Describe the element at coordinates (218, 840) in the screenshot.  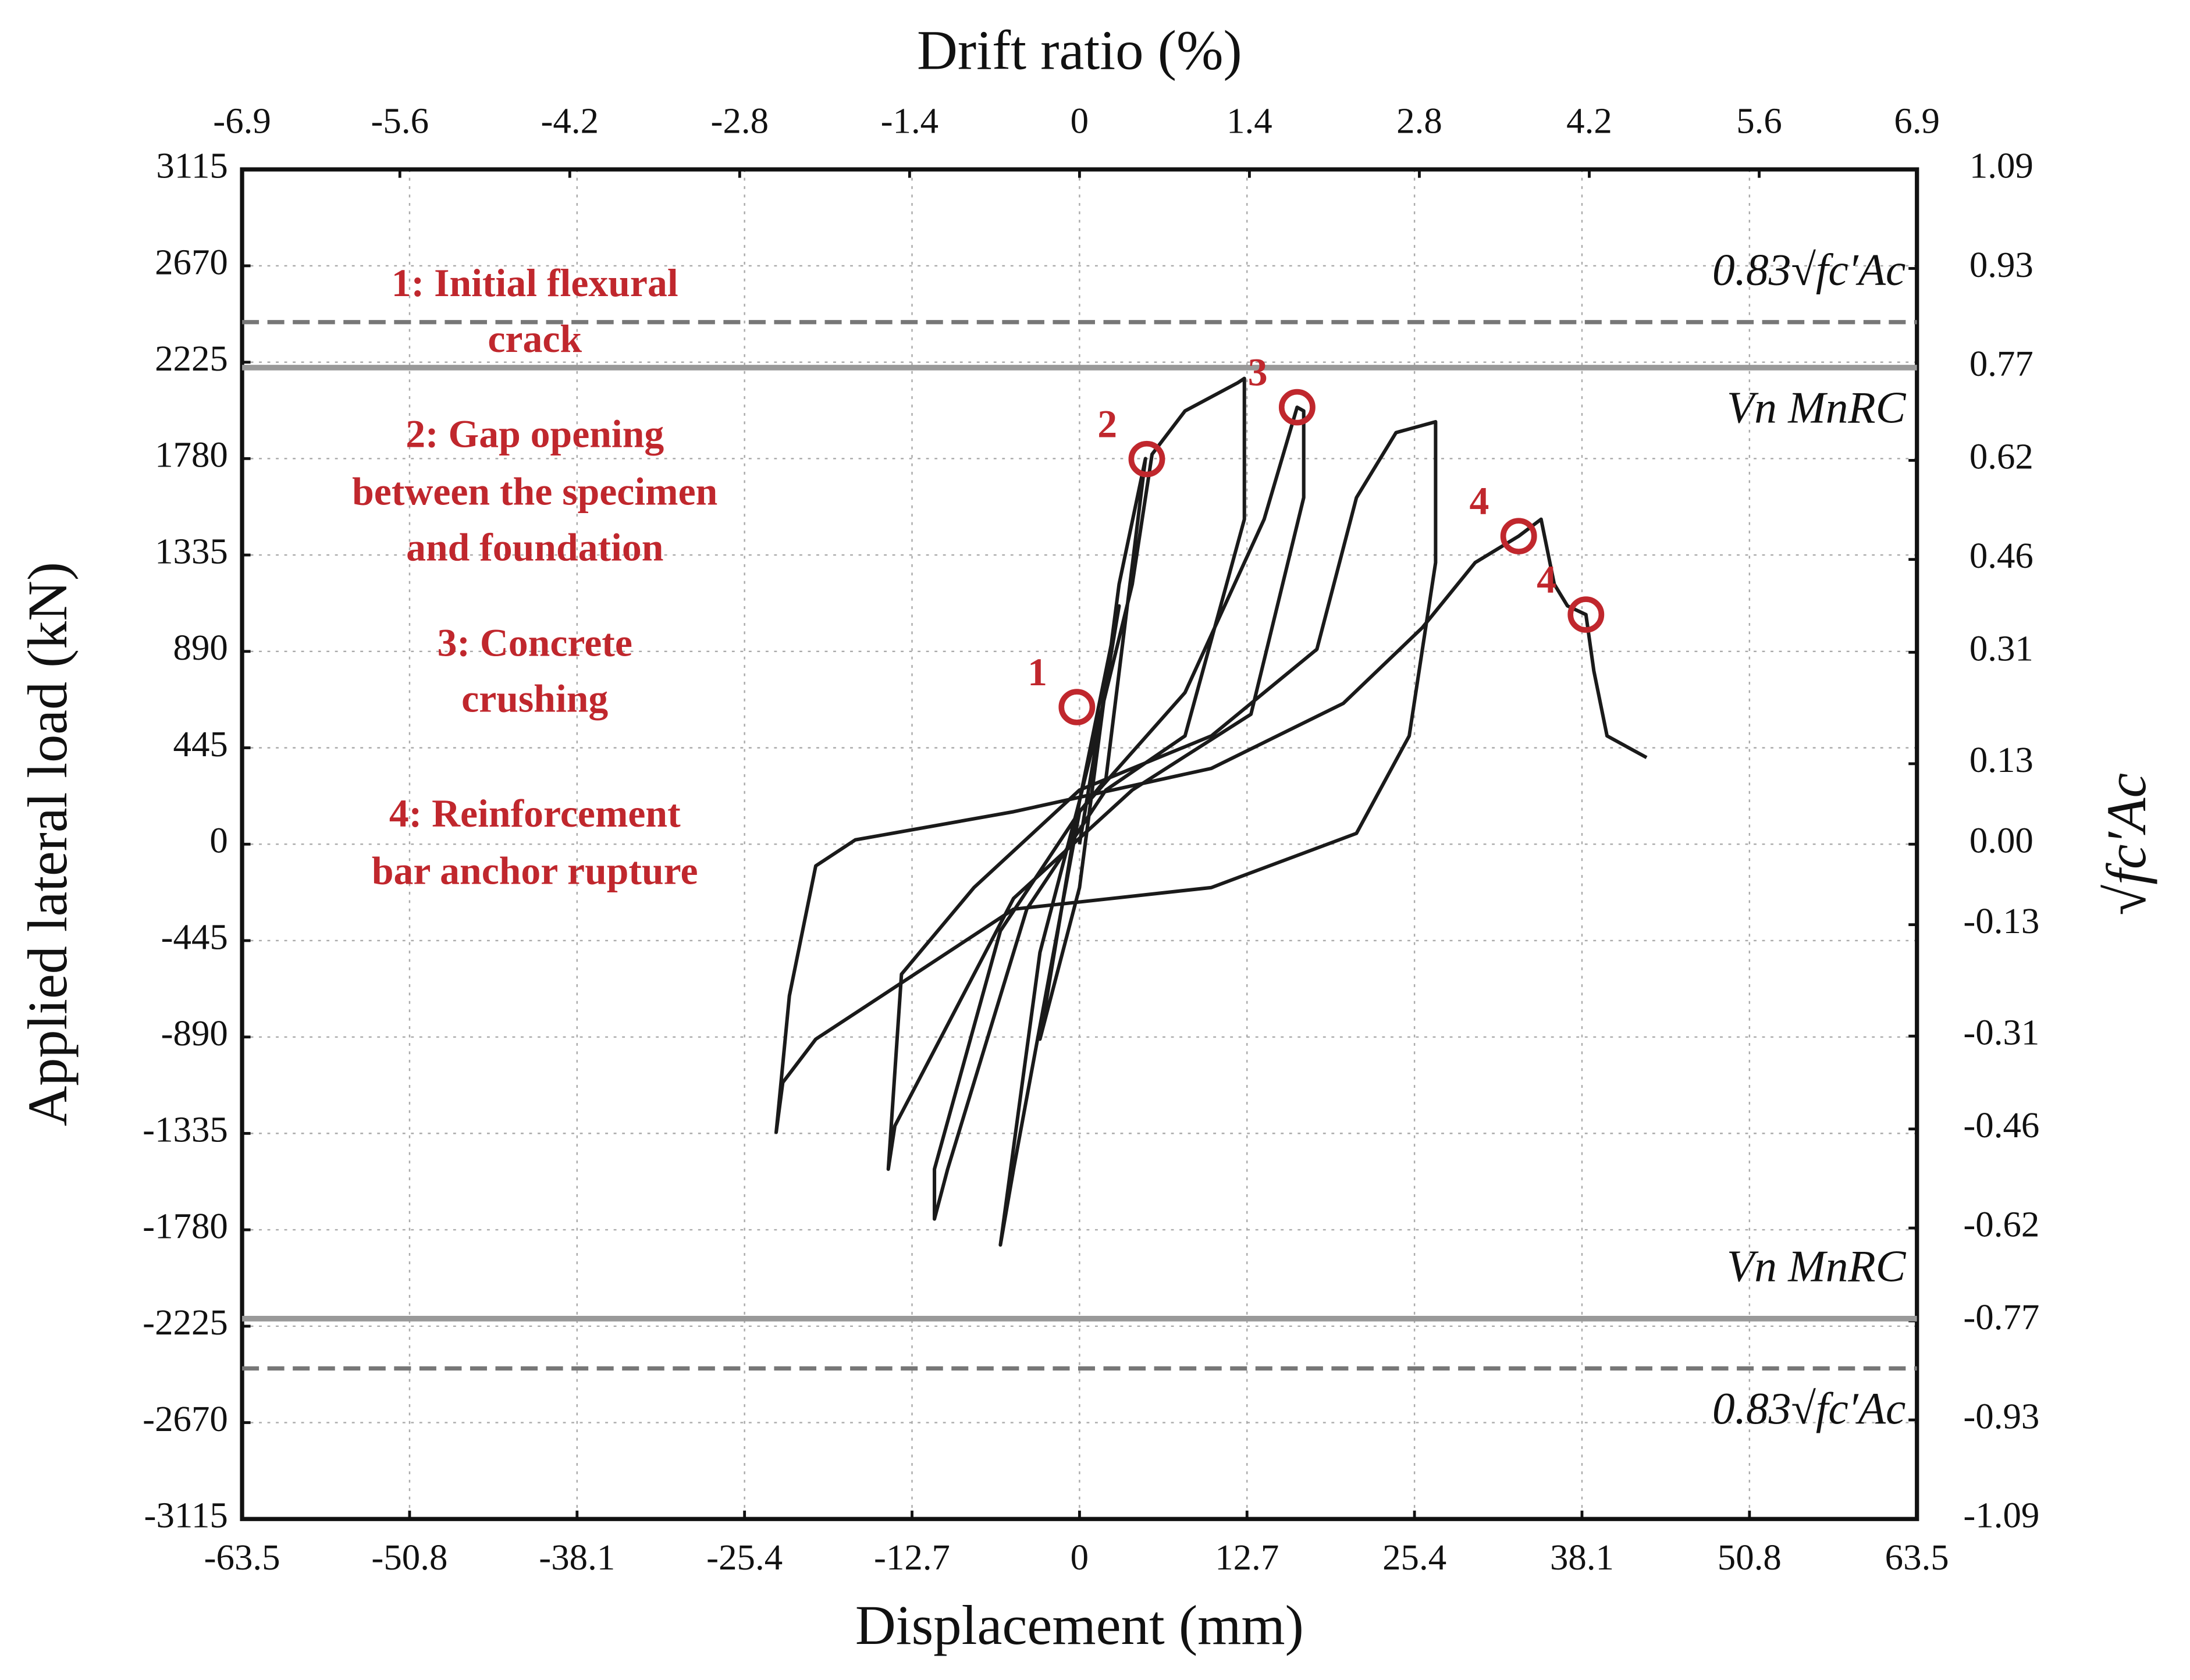
I see `y-tick-label: 0` at that location.